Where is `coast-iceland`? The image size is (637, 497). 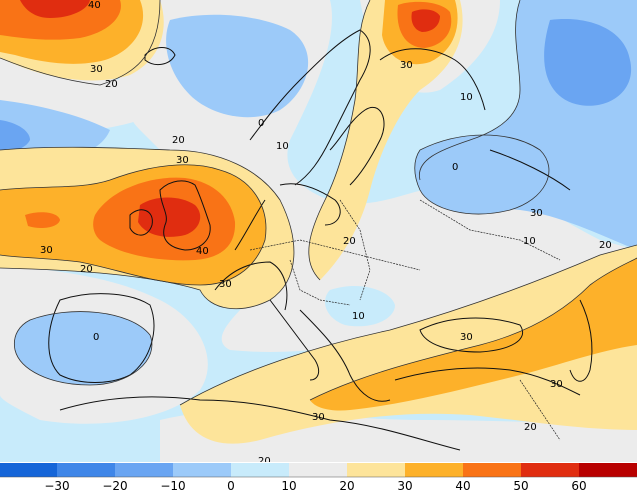 coast-iceland is located at coordinates (160, 56).